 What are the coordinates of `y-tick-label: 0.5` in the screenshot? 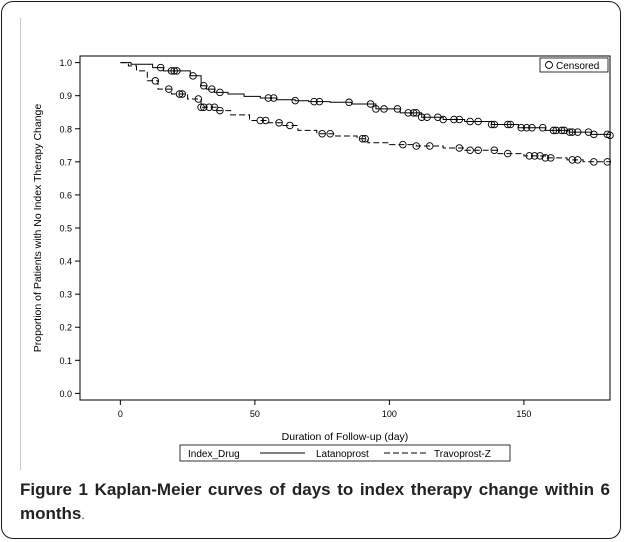 It's located at (65, 229).